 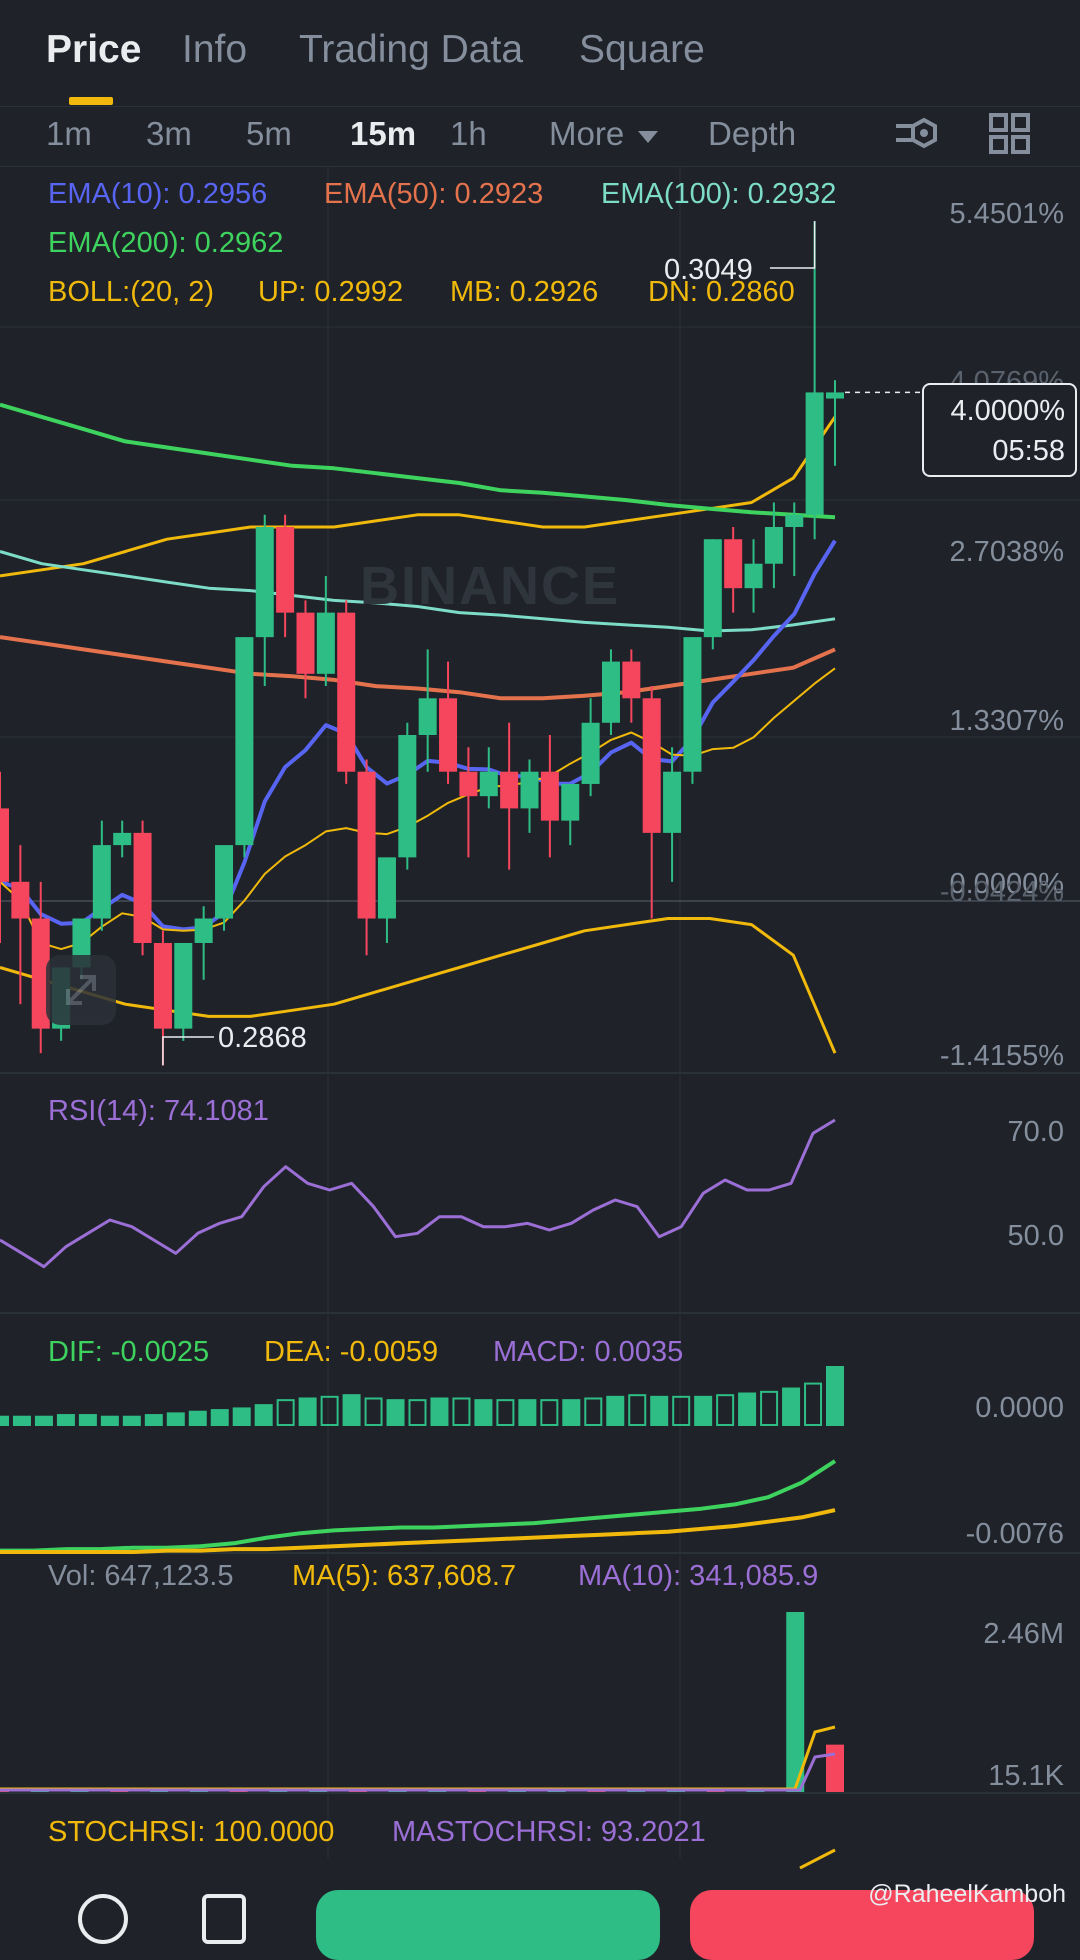 I want to click on vol-label: Vol: 647,123.5, so click(x=141, y=1576).